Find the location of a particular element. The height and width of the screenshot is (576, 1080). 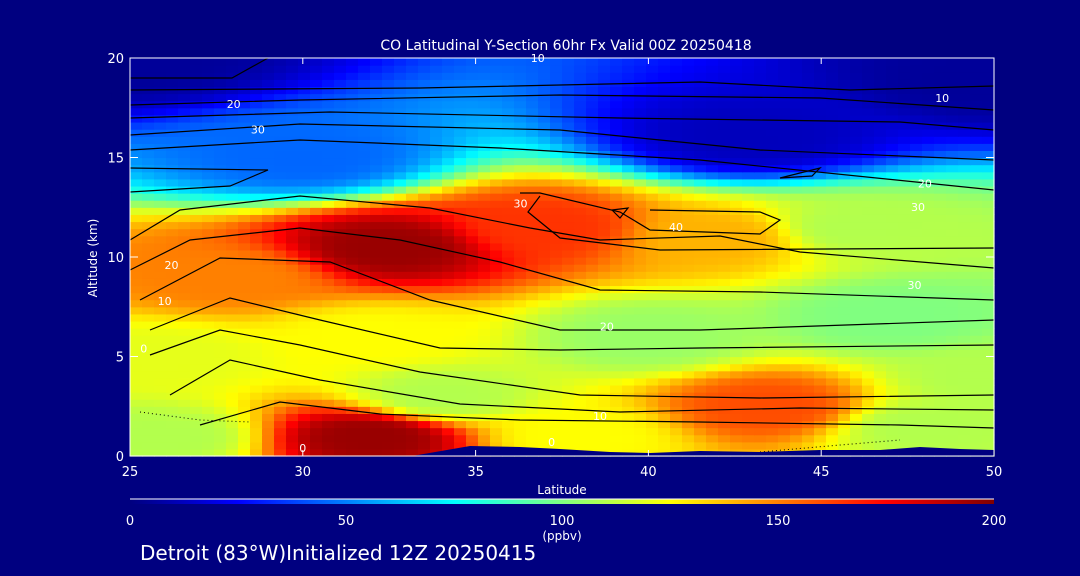

colorbar-tick-label: 150 is located at coordinates (778, 521).